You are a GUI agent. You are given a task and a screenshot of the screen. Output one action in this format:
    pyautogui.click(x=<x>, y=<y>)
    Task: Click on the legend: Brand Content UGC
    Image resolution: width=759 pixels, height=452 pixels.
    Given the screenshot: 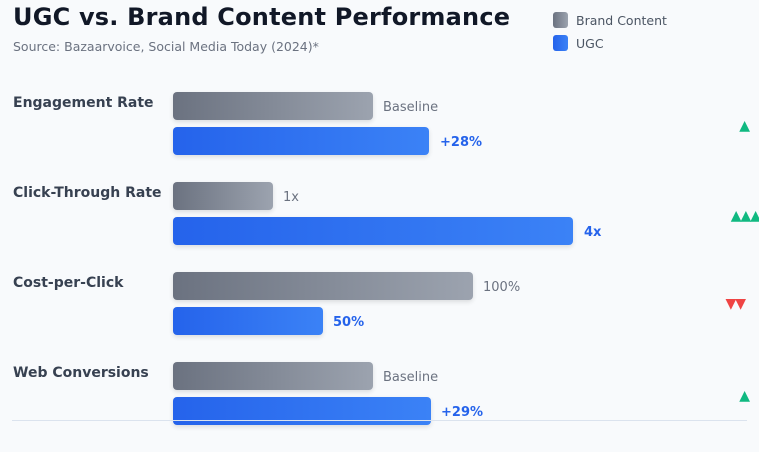 What is the action you would take?
    pyautogui.click(x=610, y=35)
    